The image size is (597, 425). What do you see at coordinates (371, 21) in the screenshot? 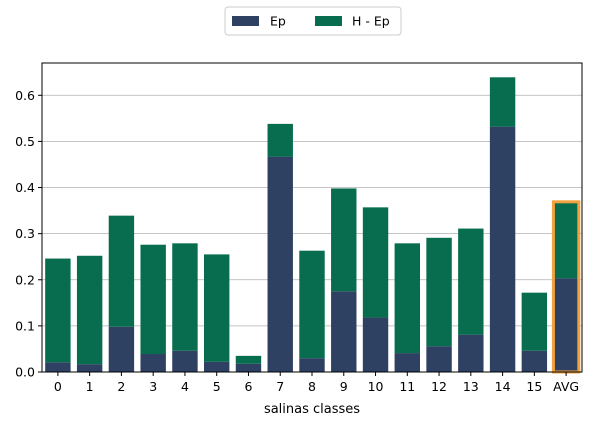
I see `legend-label-h-minus-ep: H - Ep` at bounding box center [371, 21].